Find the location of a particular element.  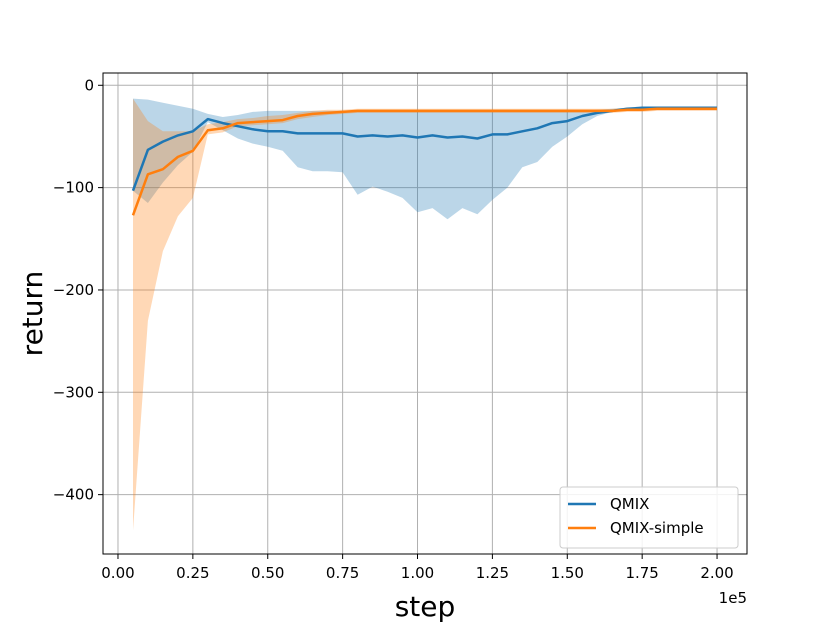

y-tick-label: −200 is located at coordinates (73, 290).